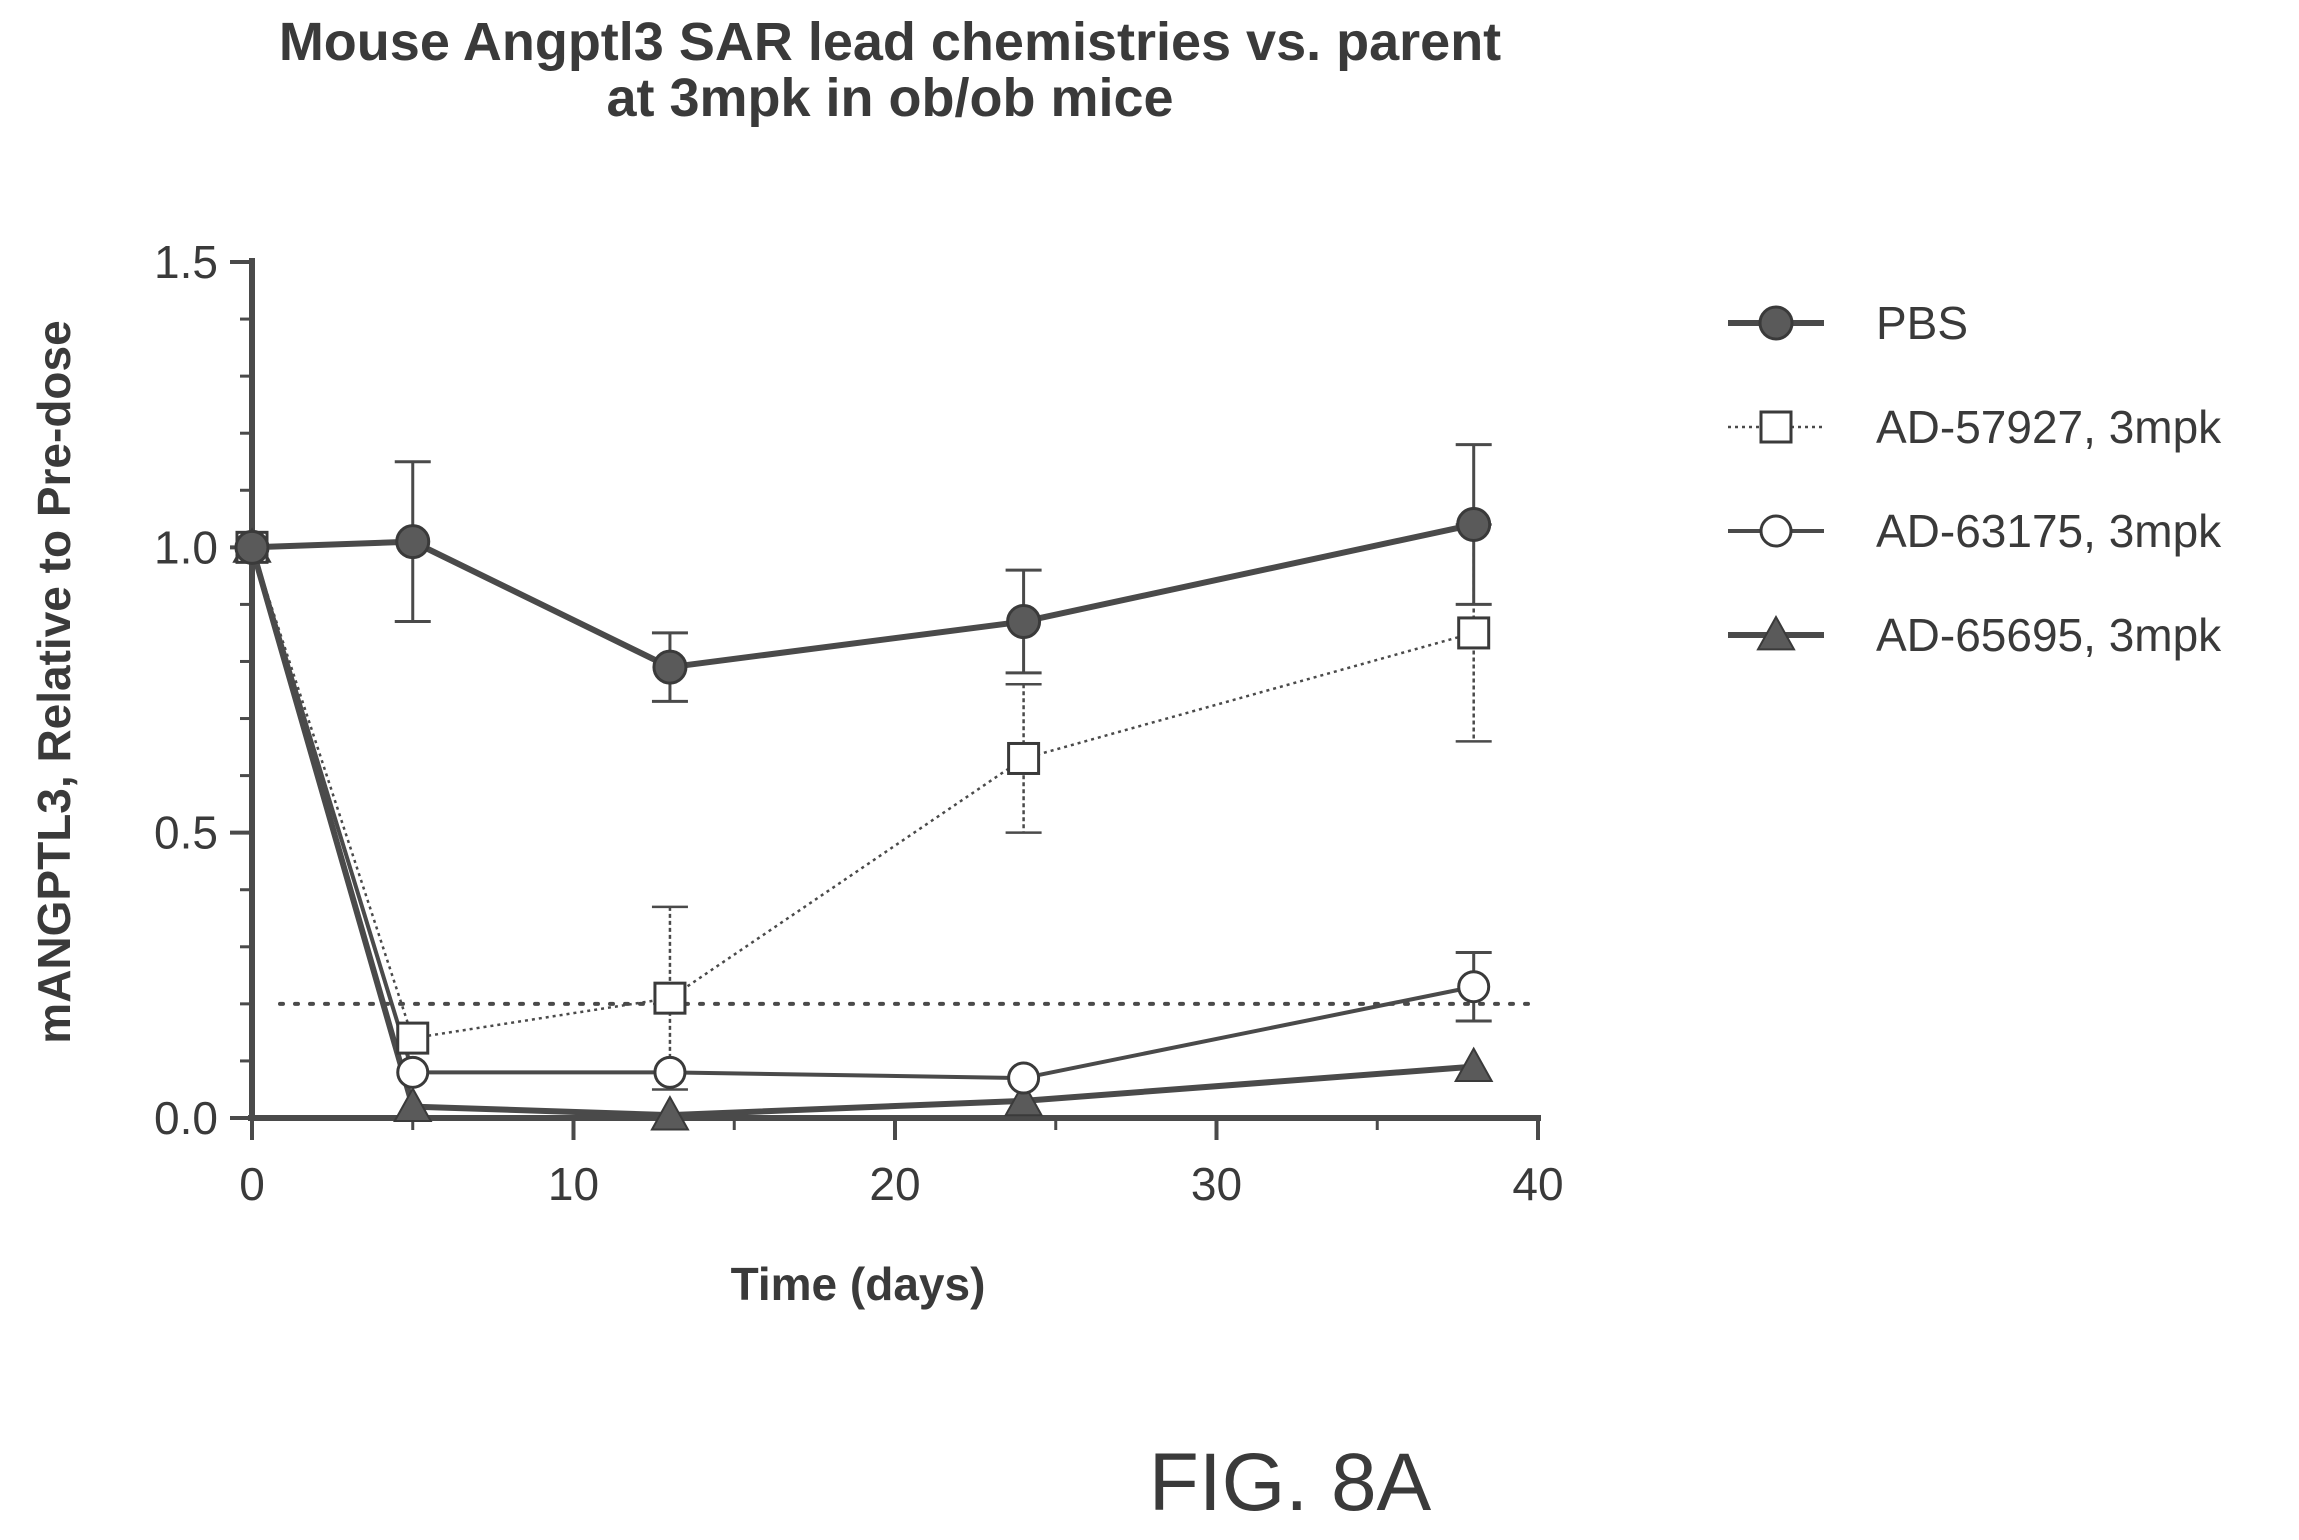 This screenshot has height=1540, width=2299. I want to click on figure-label: FIG. 8A, so click(1290, 1482).